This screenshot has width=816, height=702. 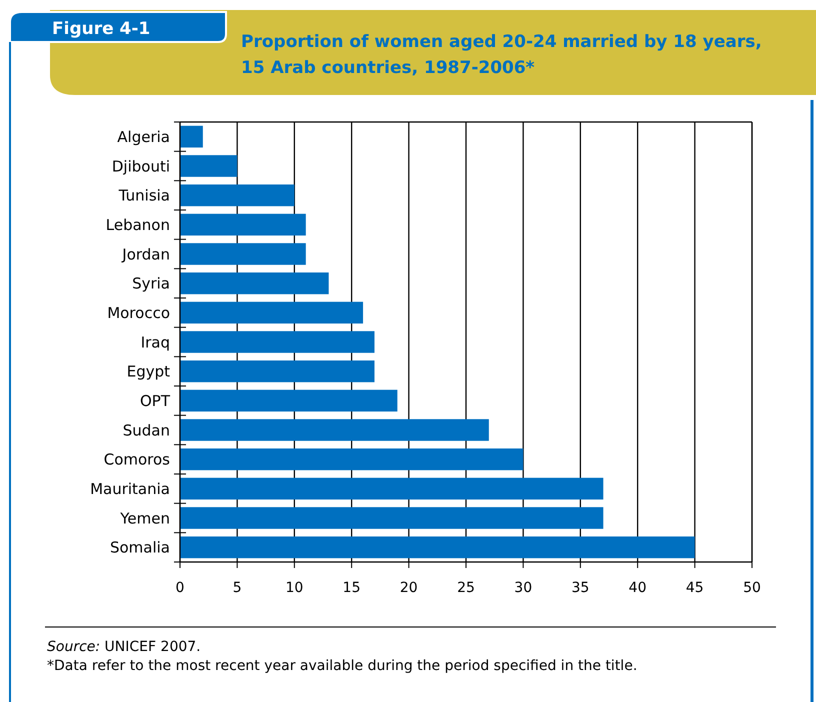 What do you see at coordinates (466, 588) in the screenshot?
I see `x-tick-label: 25` at bounding box center [466, 588].